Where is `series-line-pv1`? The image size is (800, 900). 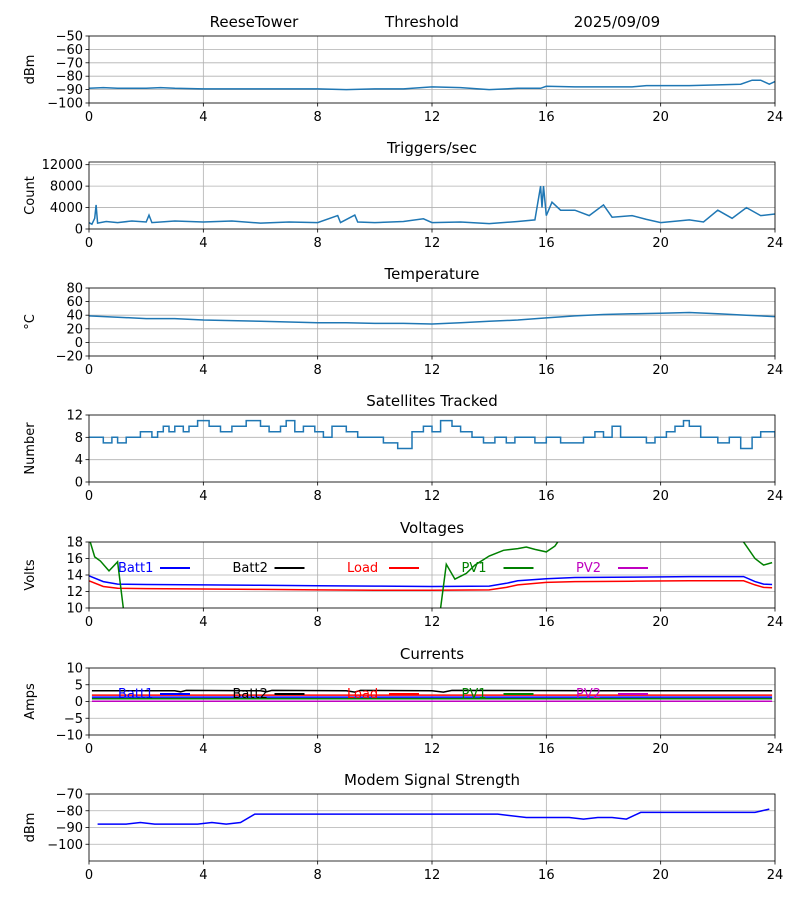
series-line-pv1 is located at coordinates (431, 575).